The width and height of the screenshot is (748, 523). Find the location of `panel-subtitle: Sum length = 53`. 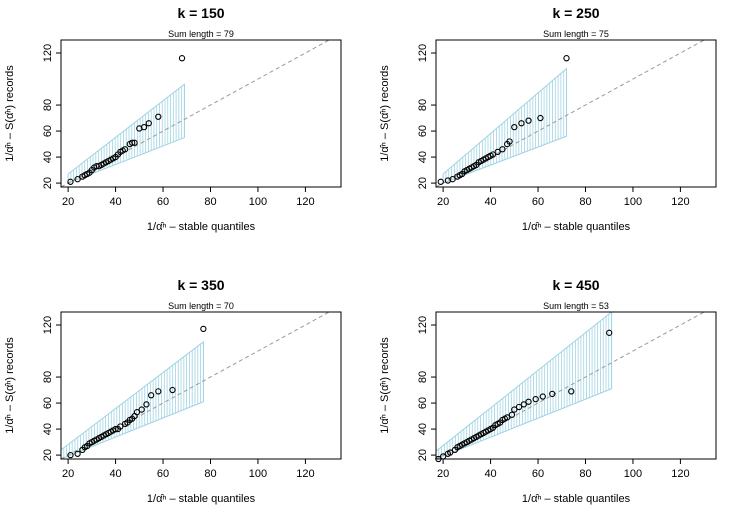

panel-subtitle: Sum length = 53 is located at coordinates (576, 306).